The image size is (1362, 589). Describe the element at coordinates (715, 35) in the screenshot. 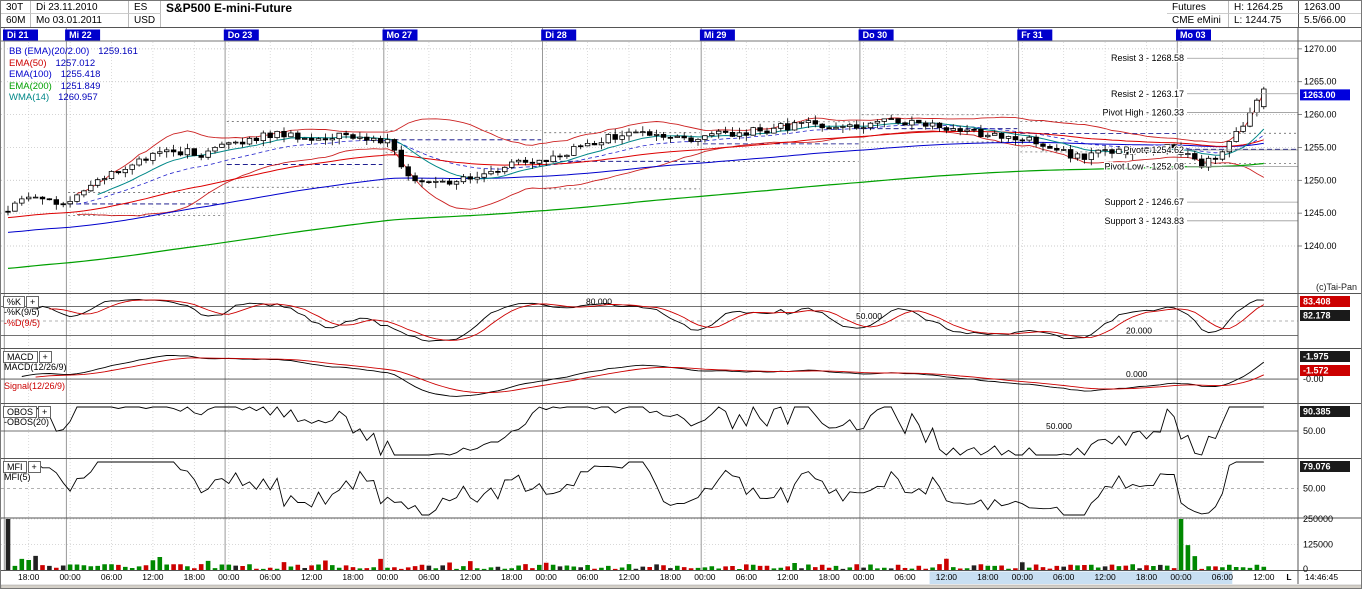

I see `date-badge-text: Mi 29` at that location.